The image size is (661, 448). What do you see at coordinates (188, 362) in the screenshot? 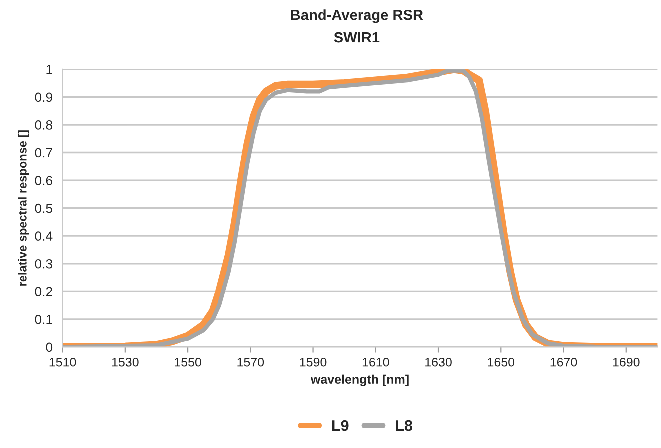
I see `x-tick-label: 1550` at bounding box center [188, 362].